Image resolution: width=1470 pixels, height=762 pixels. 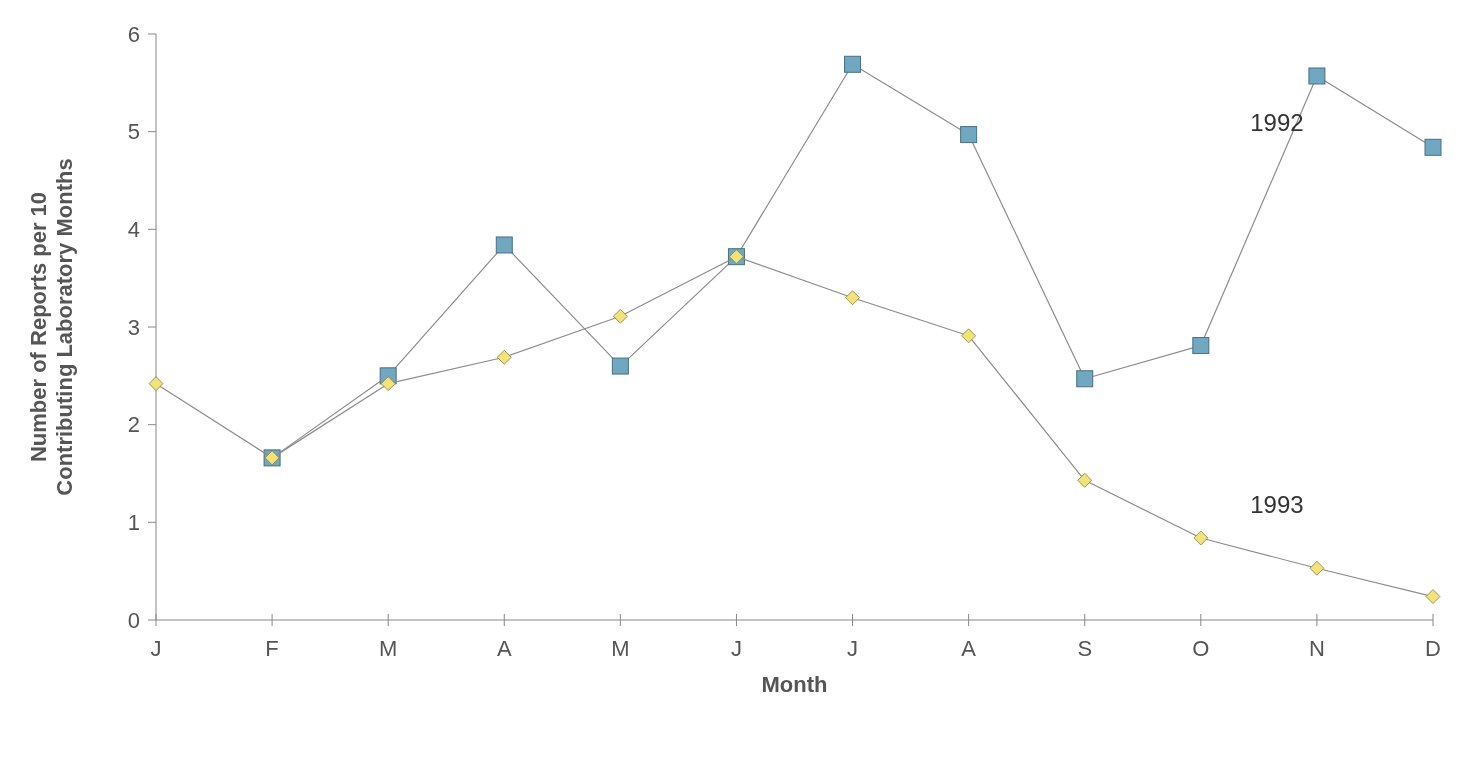 What do you see at coordinates (133, 34) in the screenshot?
I see `y-tick-label: 6` at bounding box center [133, 34].